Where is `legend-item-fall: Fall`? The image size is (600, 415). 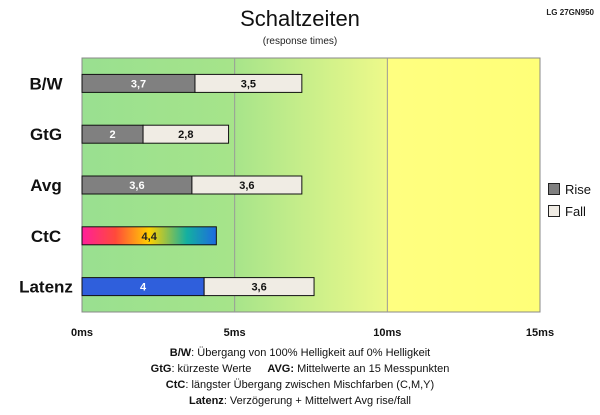
legend-item-fall: Fall is located at coordinates (569, 211).